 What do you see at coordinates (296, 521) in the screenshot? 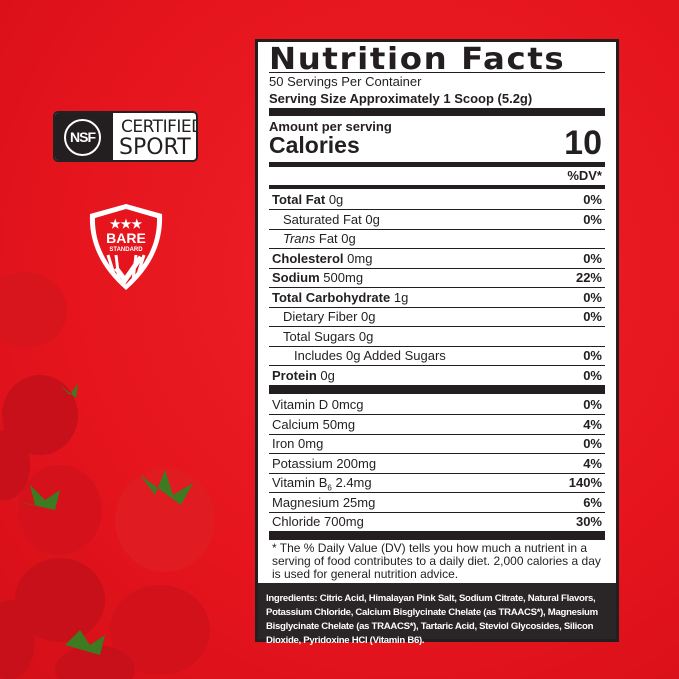
I see `nutrient-name: Chloride` at bounding box center [296, 521].